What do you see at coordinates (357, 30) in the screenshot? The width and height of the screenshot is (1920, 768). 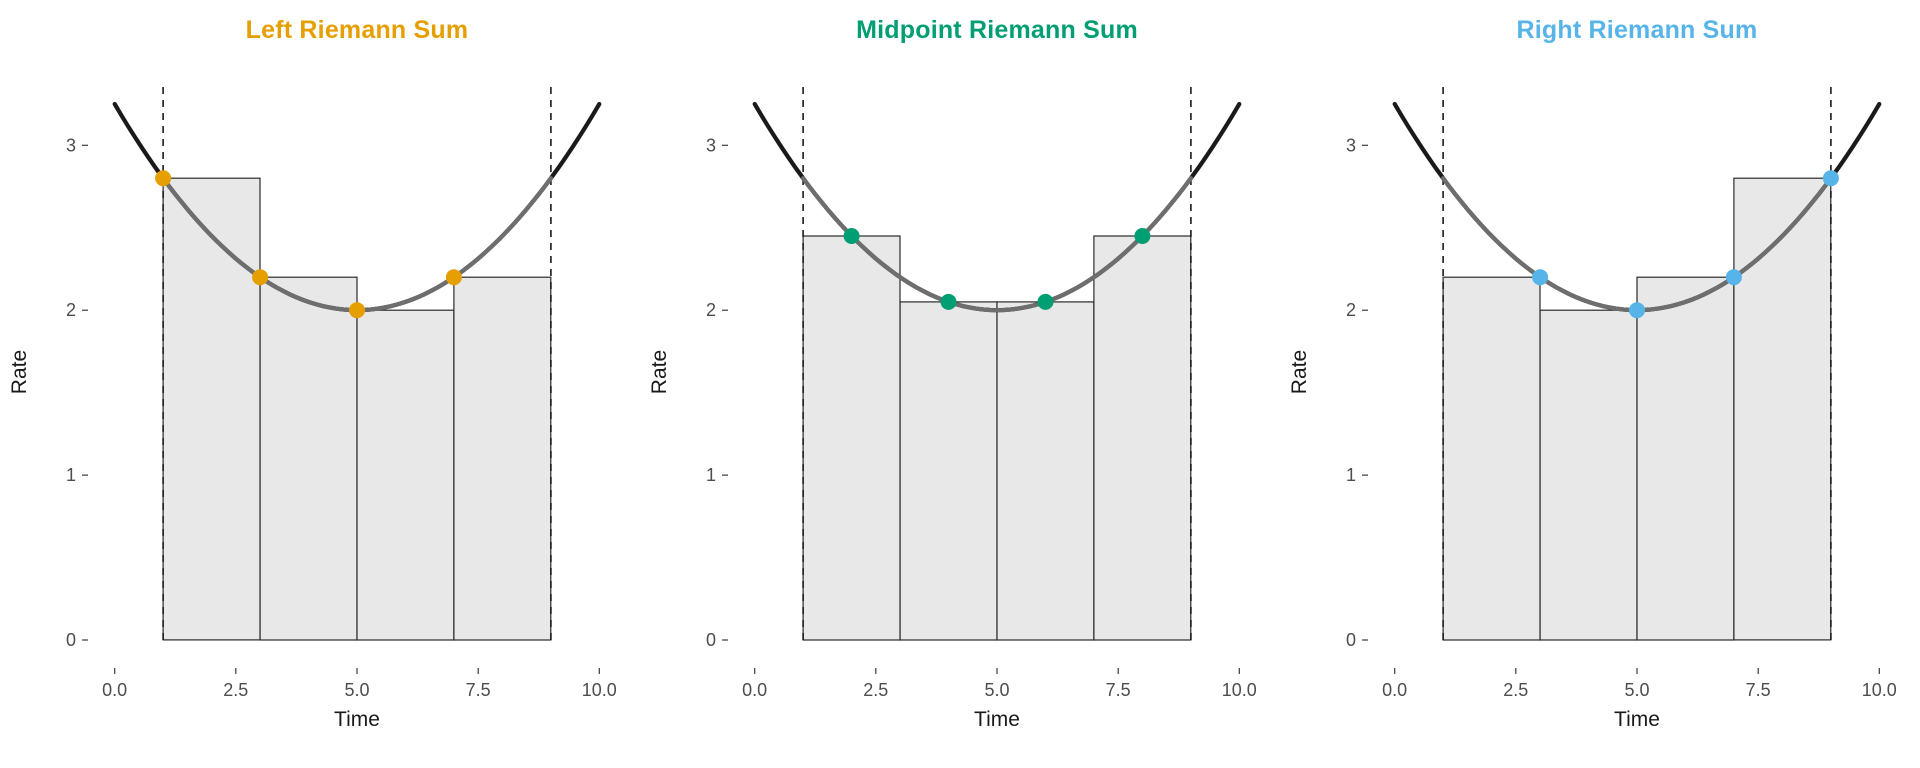 I see `panel-title-left: Left Riemann Sum` at bounding box center [357, 30].